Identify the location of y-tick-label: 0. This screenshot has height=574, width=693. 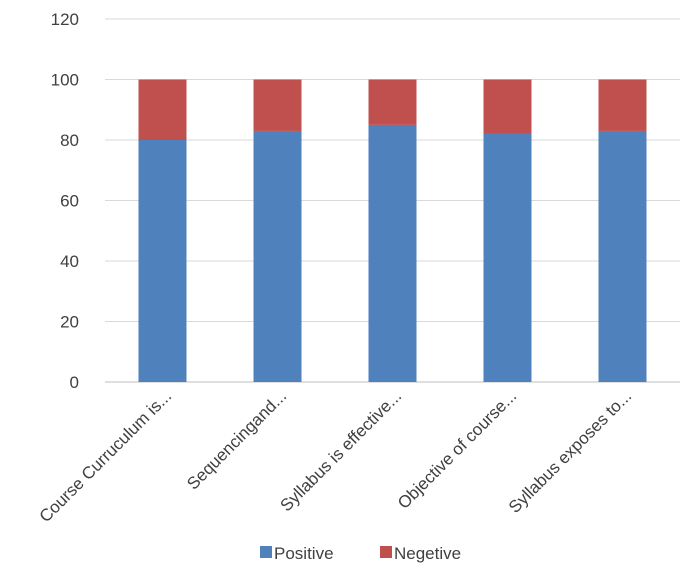
(74, 382).